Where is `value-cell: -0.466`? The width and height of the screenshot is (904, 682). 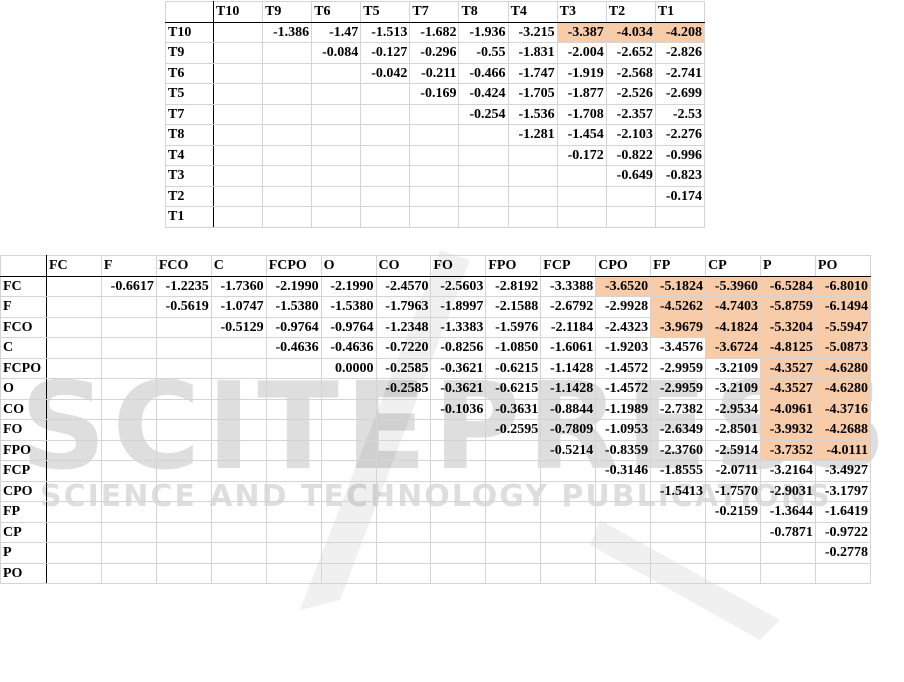 value-cell: -0.466 is located at coordinates (483, 73).